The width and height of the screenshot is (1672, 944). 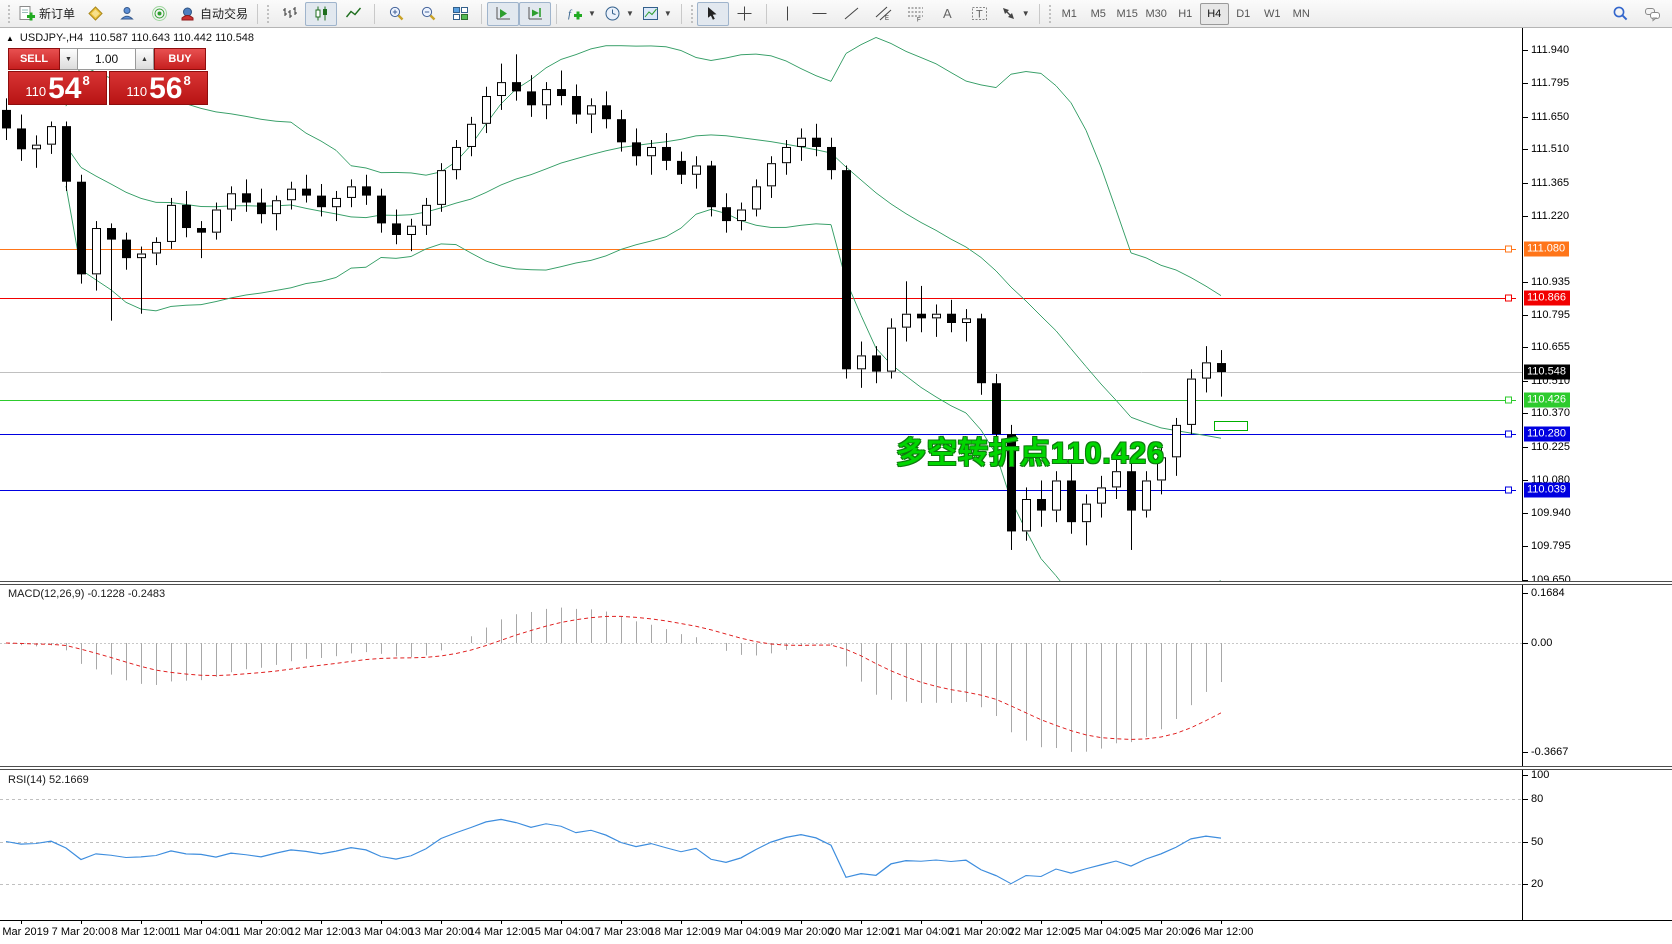 I want to click on chart-shift-button, so click(x=535, y=13).